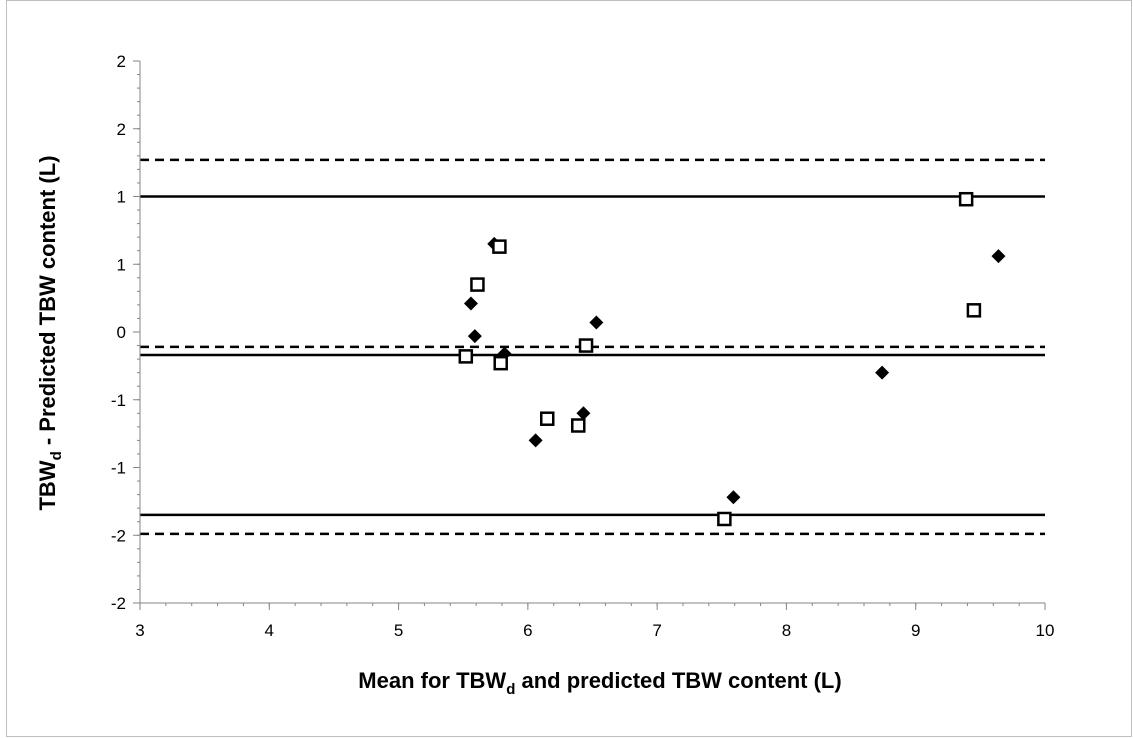 The height and width of the screenshot is (738, 1133). What do you see at coordinates (656, 630) in the screenshot?
I see `x-tick-label: 7` at bounding box center [656, 630].